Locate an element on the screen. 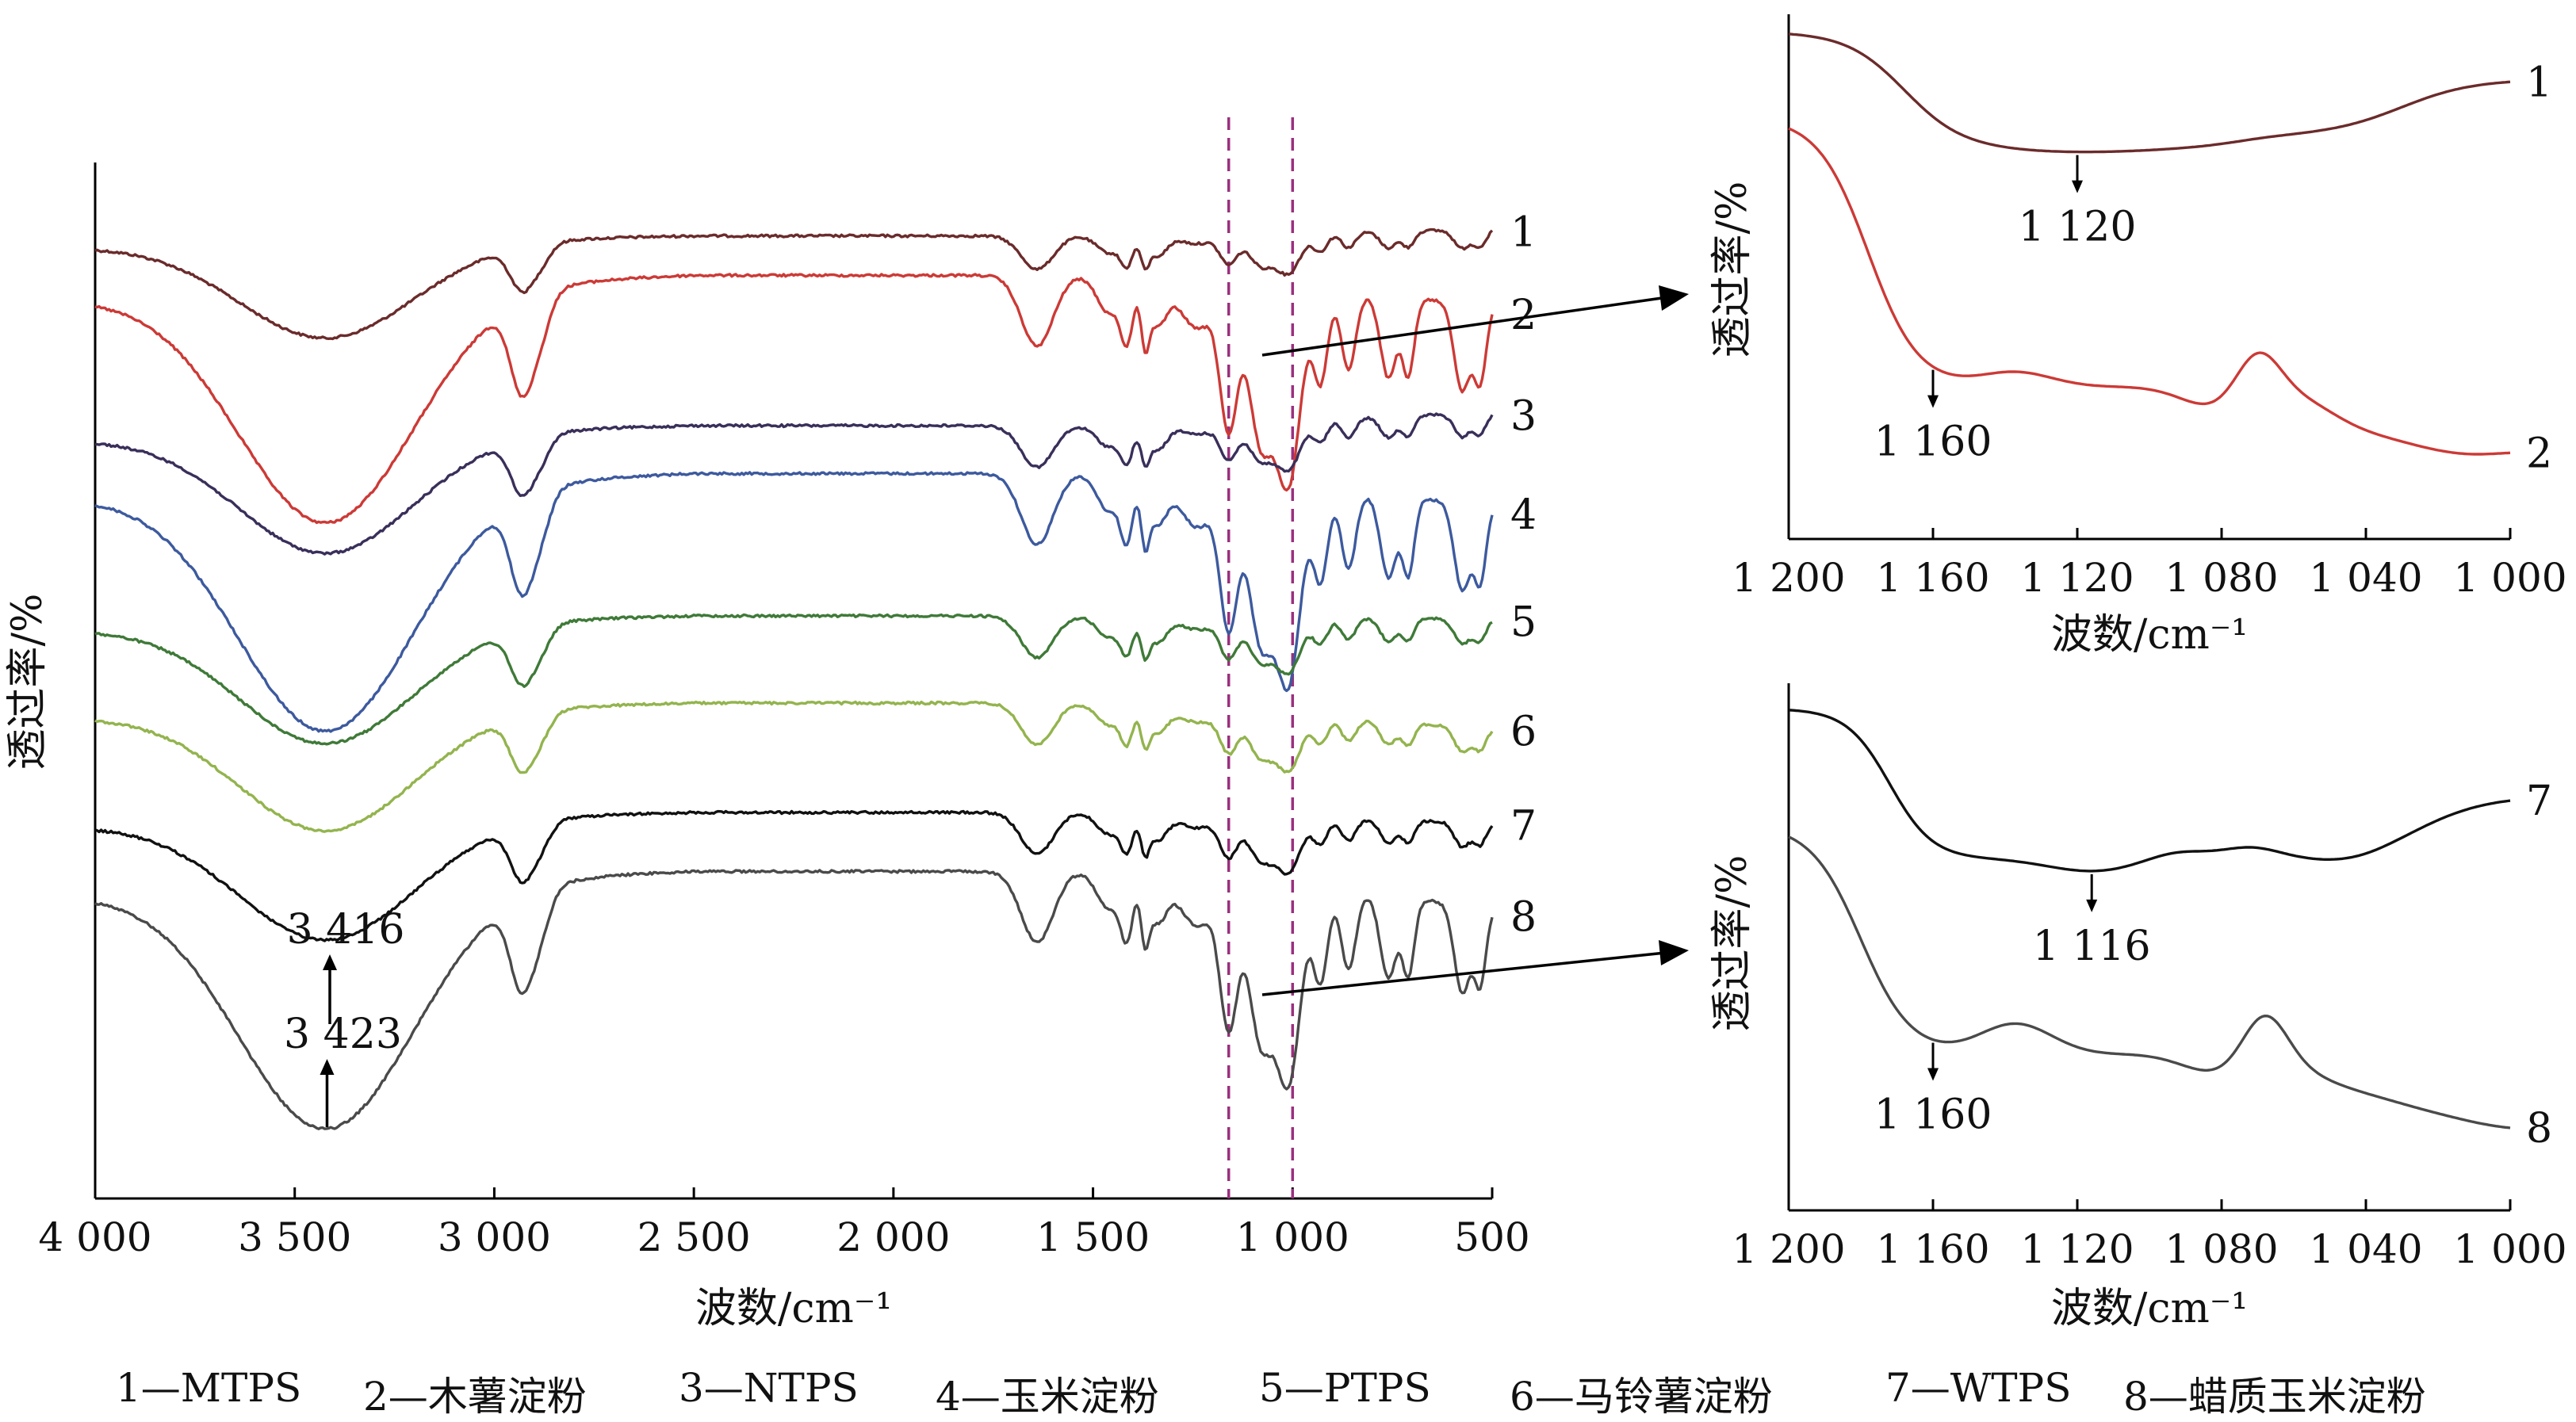  inset-top-y-axis-title: 透过率/% is located at coordinates (1732, 270).